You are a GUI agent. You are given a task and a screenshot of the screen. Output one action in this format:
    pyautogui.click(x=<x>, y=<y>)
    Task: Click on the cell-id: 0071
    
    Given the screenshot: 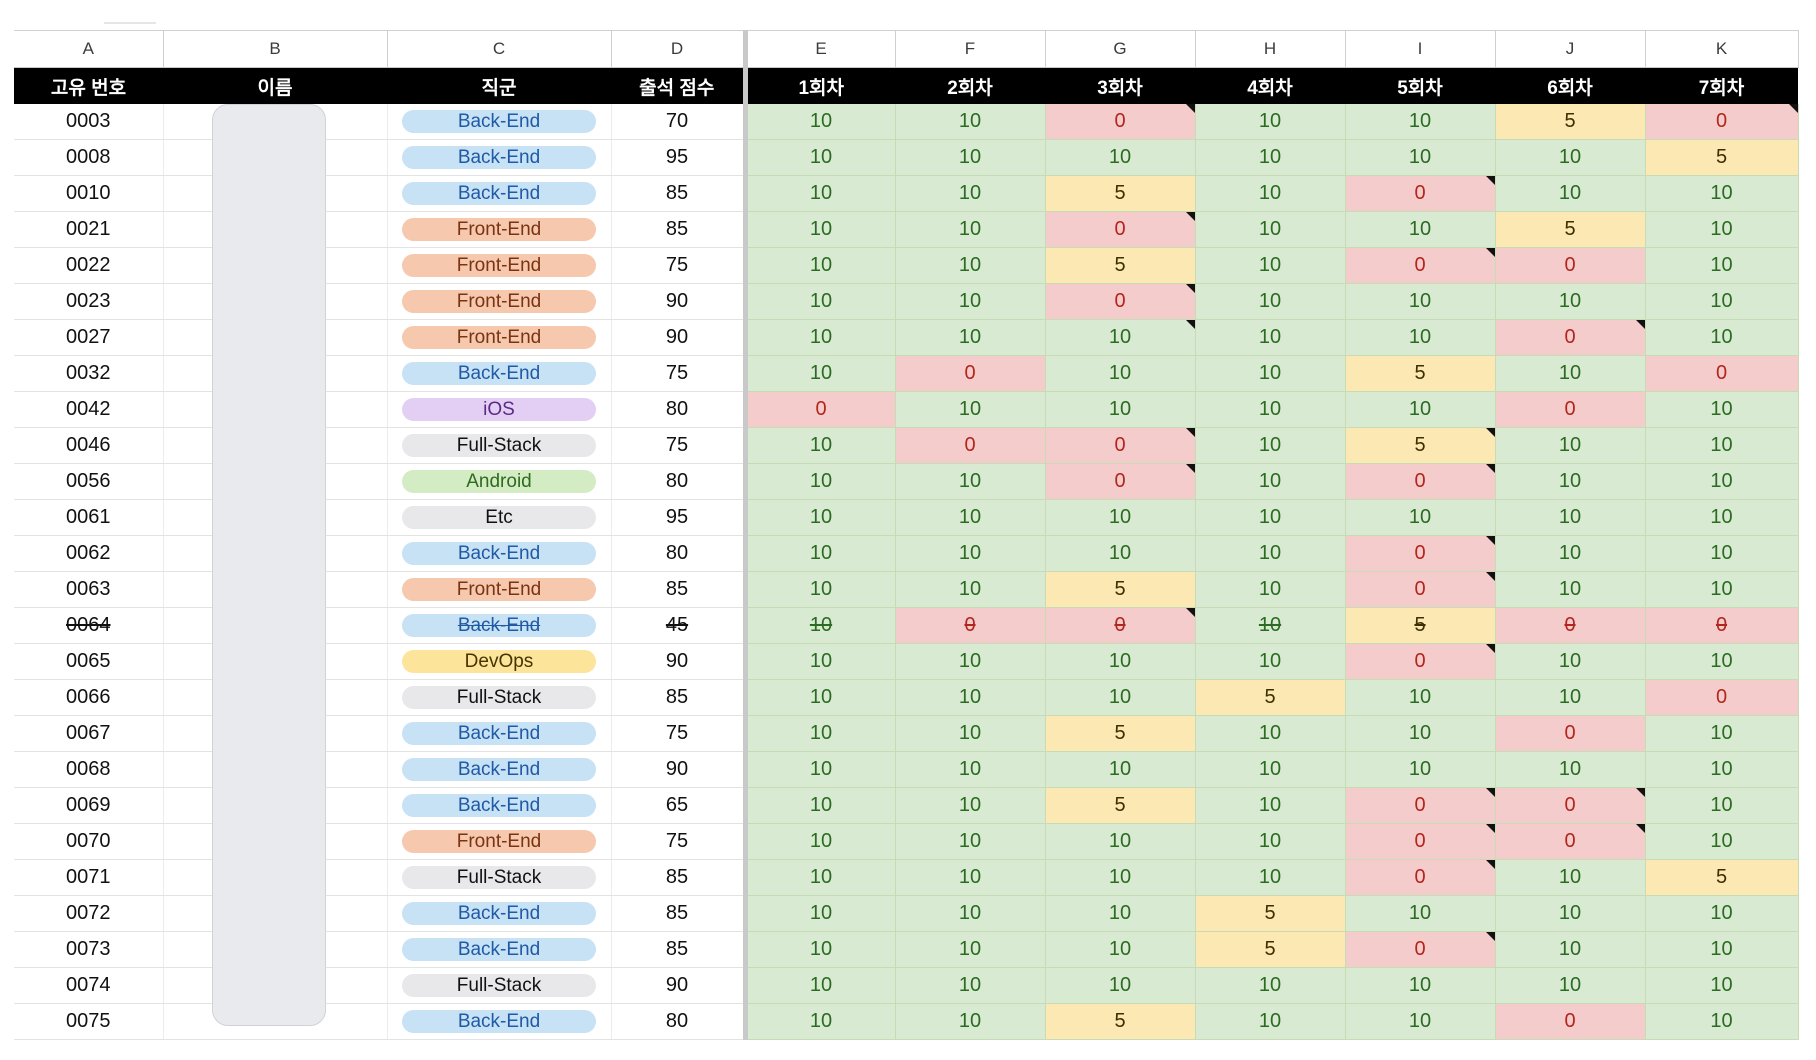 What is the action you would take?
    pyautogui.click(x=89, y=877)
    